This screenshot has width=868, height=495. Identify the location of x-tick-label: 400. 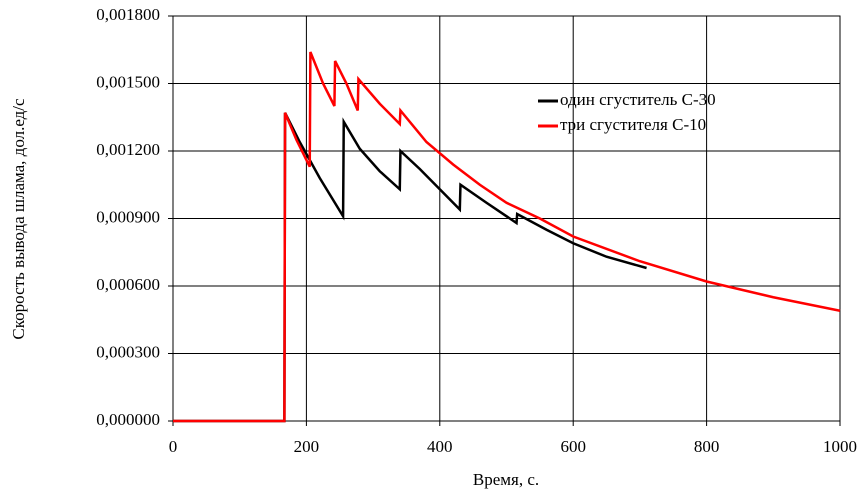
(440, 446).